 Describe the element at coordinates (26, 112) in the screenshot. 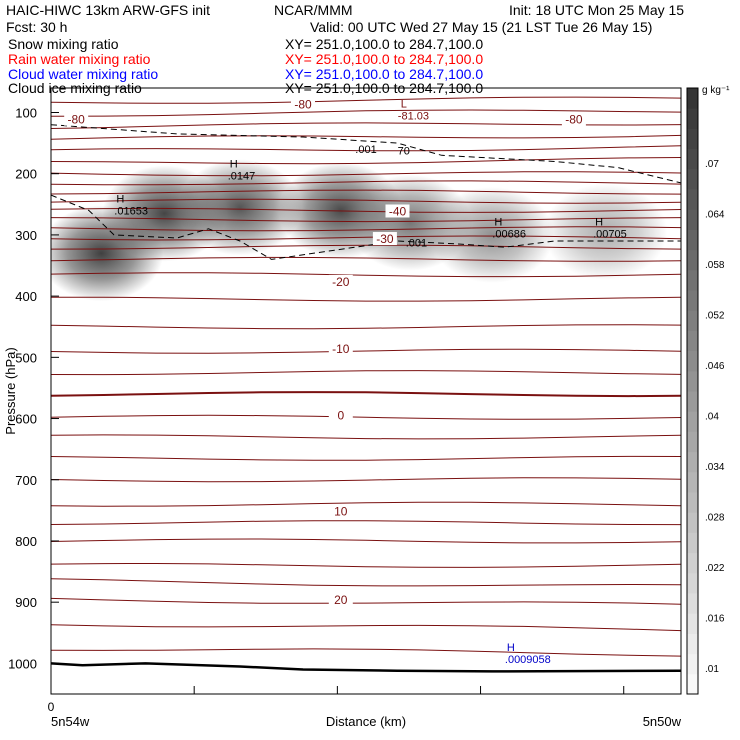

I see `y-tick-label: 100` at that location.